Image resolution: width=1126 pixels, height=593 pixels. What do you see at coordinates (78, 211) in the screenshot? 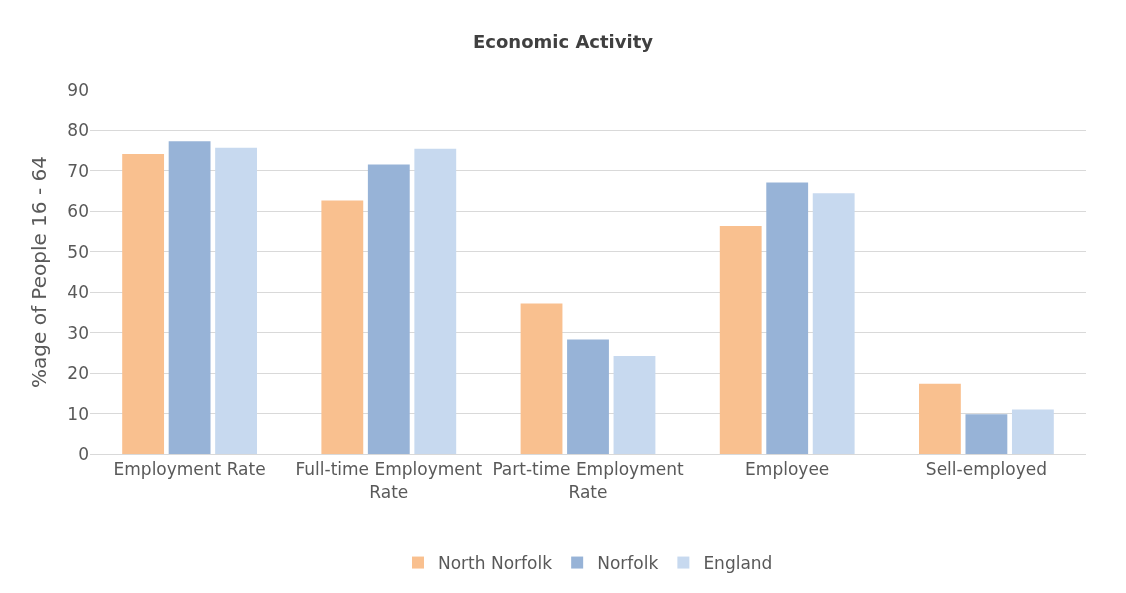
I see `y-tick-label: 60` at bounding box center [78, 211].